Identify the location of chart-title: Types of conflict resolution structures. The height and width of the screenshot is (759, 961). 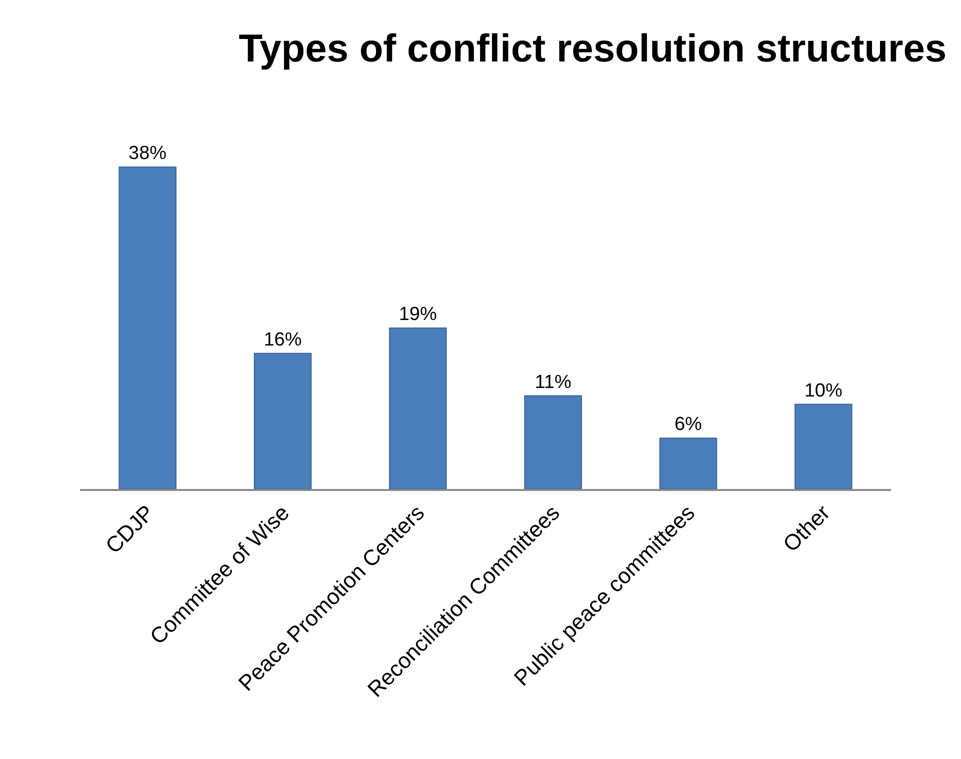
(592, 49).